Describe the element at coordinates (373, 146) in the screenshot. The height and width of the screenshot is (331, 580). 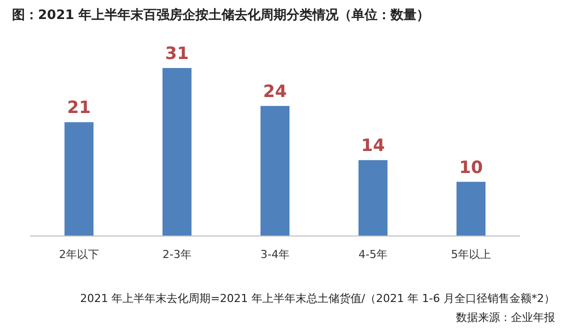
I see `data-label: 14` at that location.